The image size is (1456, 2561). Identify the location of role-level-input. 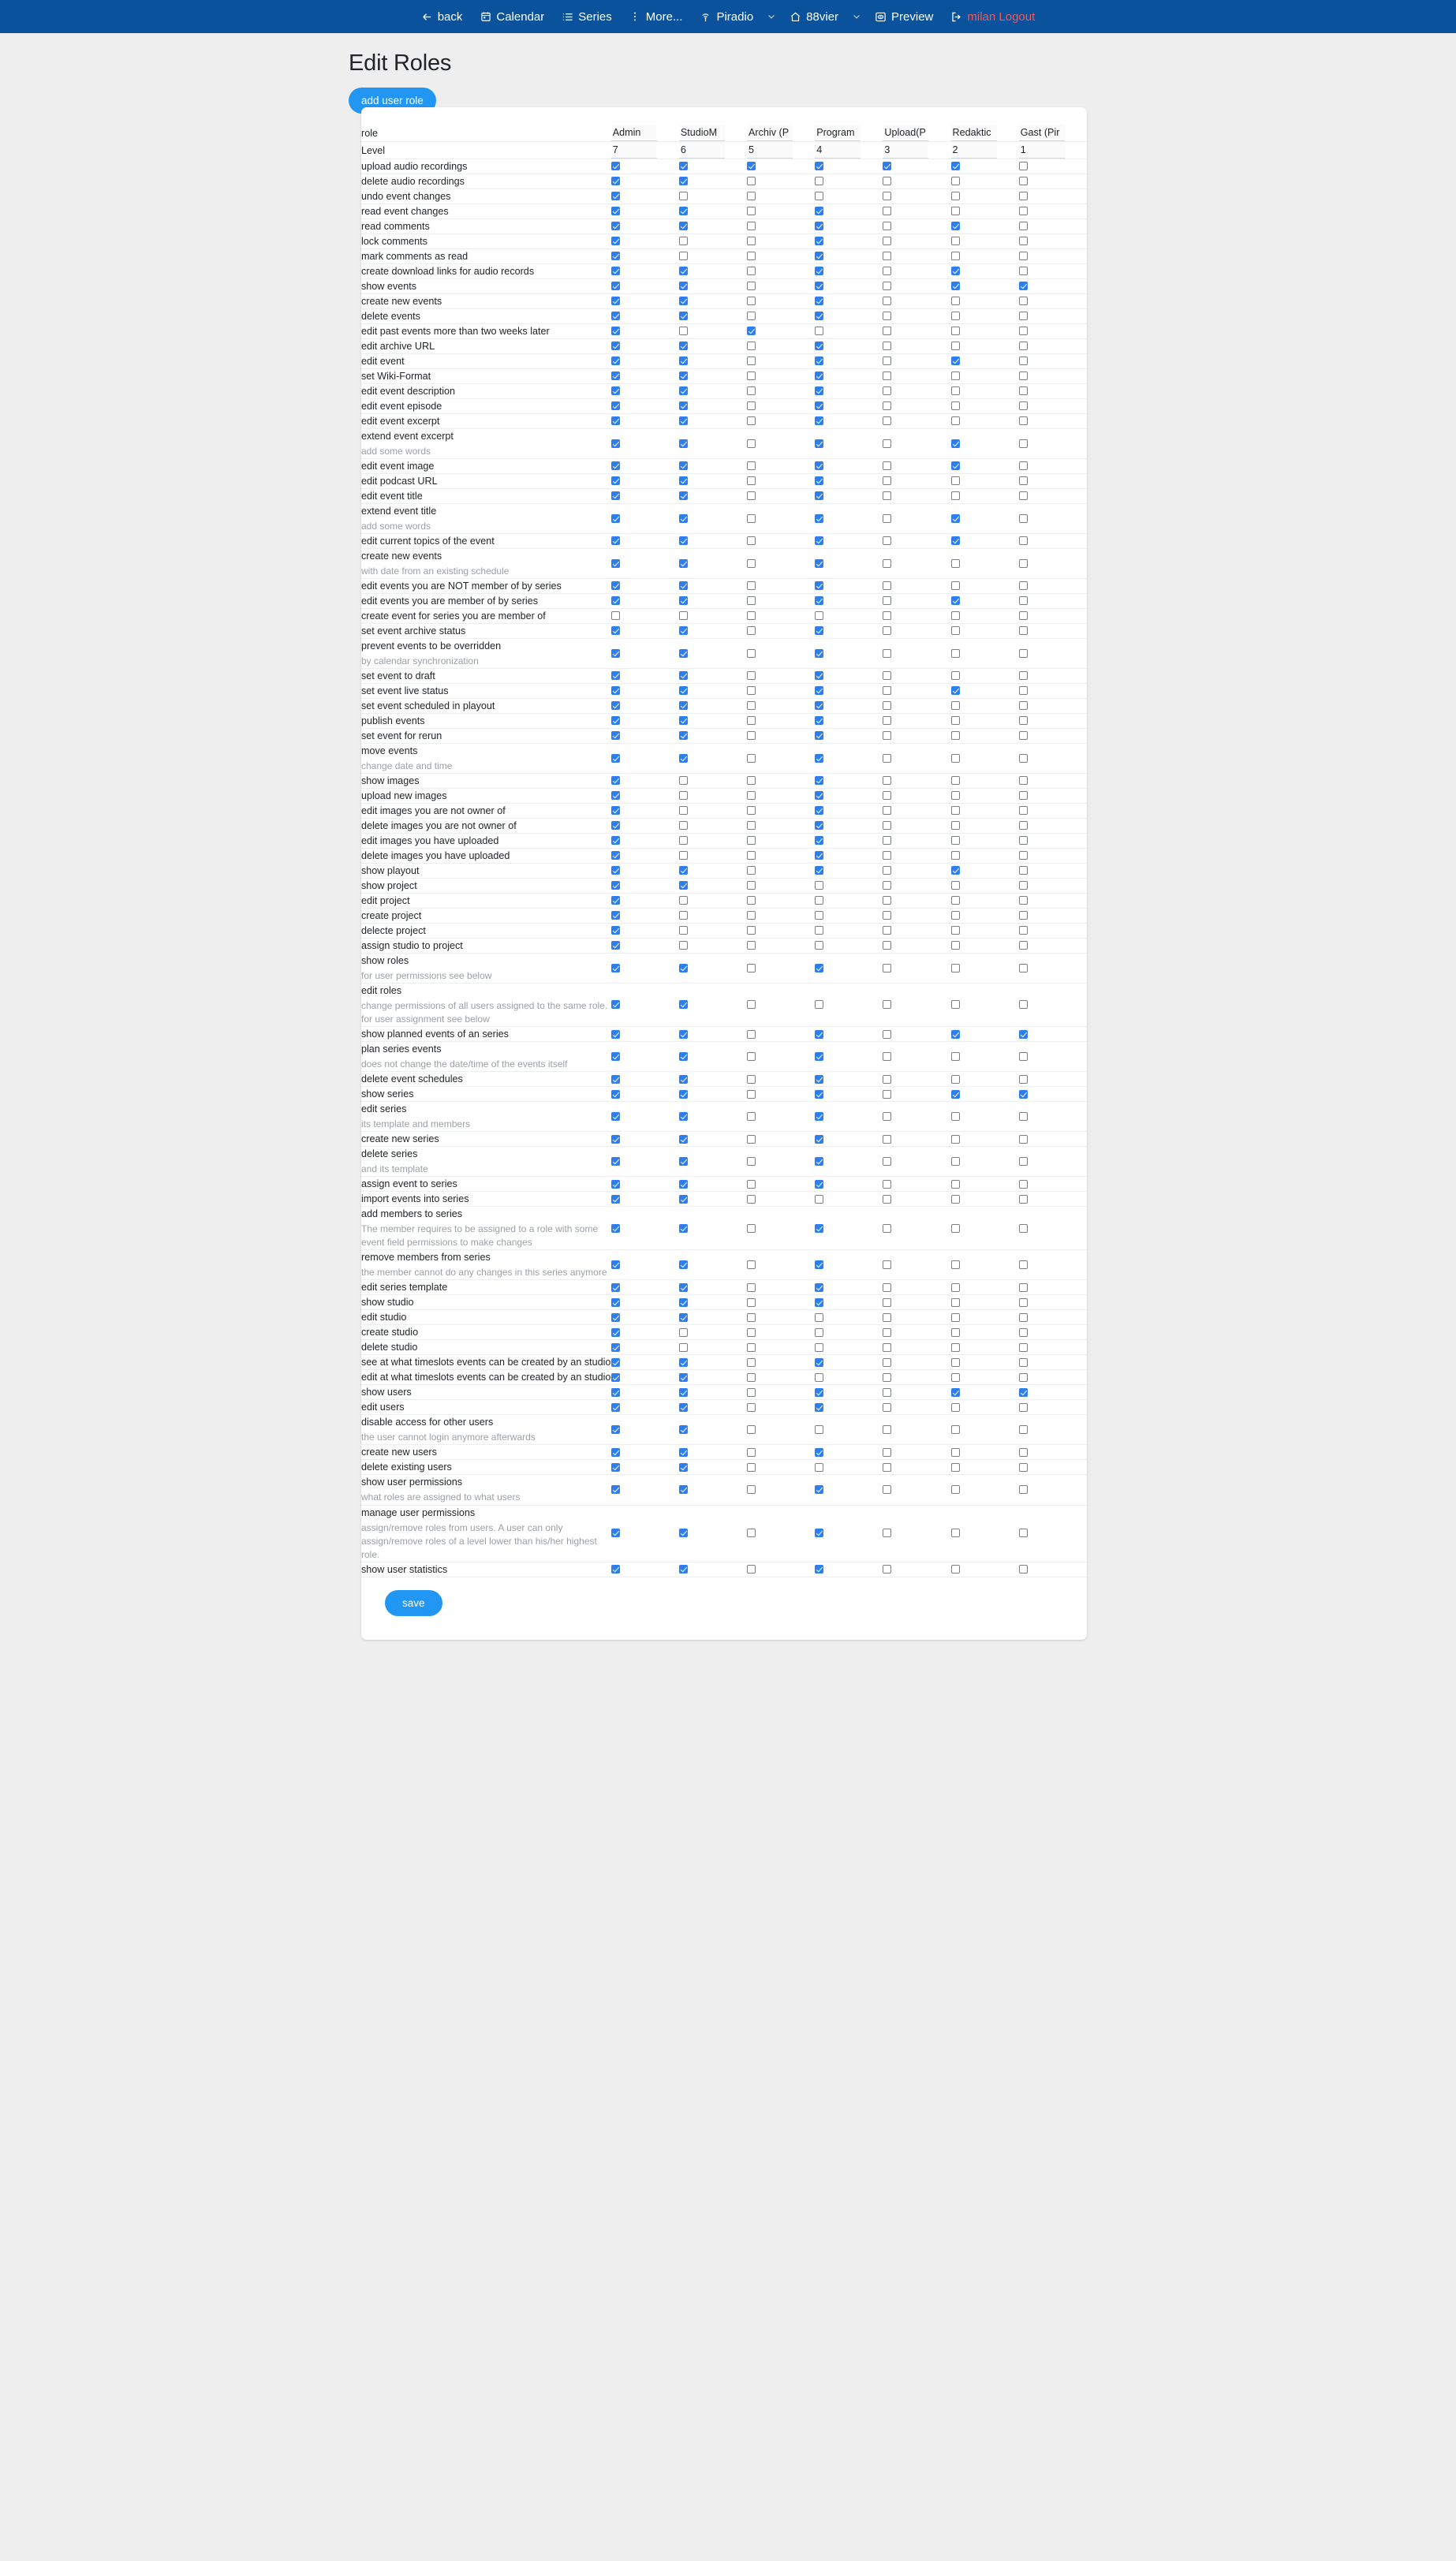
(770, 150).